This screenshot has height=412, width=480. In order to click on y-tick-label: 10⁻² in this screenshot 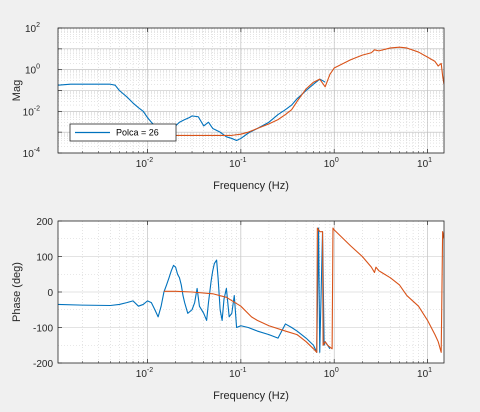, I will do `click(31, 111)`.